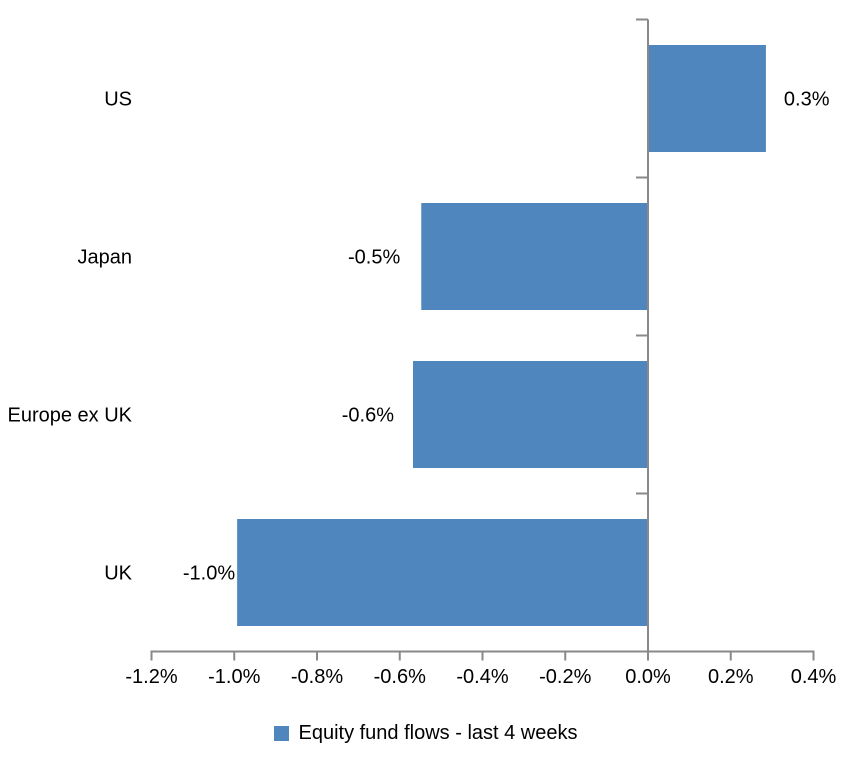 The image size is (852, 757). I want to click on x-axis-tick-label: -0.2%, so click(565, 677).